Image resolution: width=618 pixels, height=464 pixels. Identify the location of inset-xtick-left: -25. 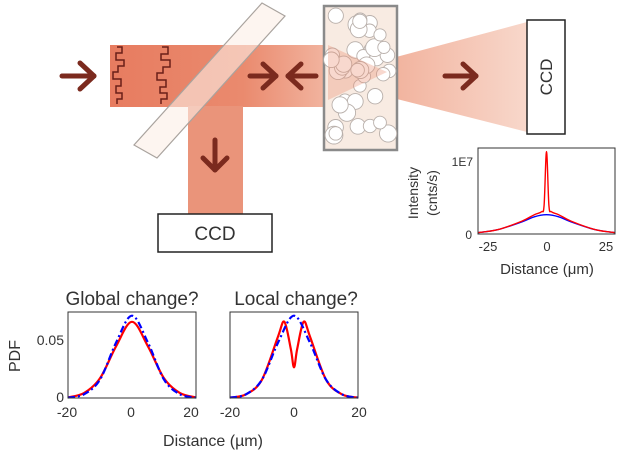
(488, 246).